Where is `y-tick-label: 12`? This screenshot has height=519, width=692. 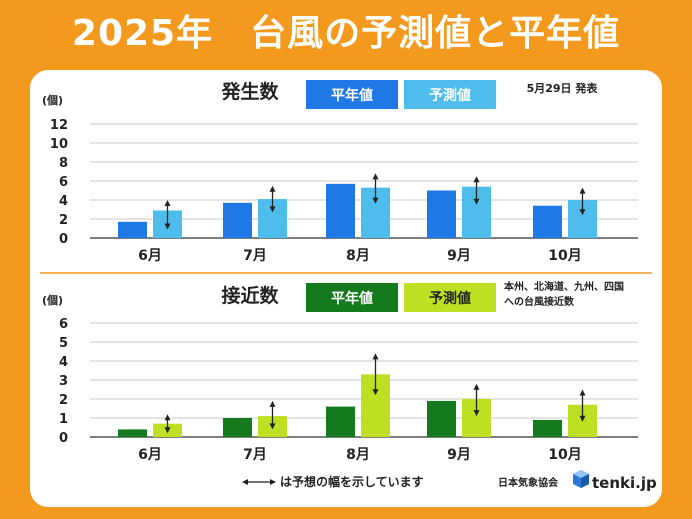 y-tick-label: 12 is located at coordinates (59, 125).